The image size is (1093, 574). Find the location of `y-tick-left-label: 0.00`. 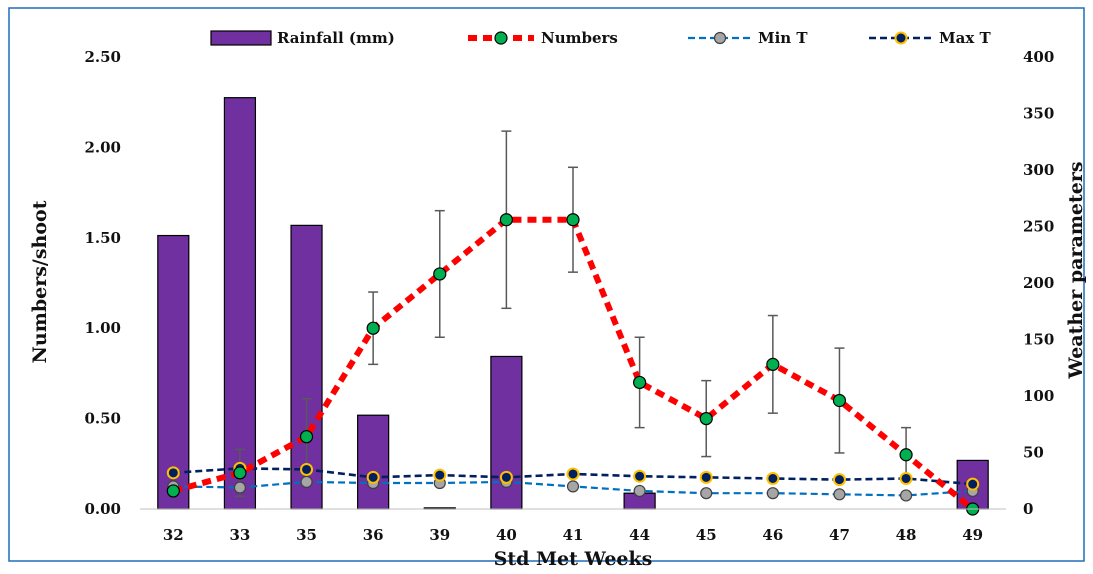

y-tick-left-label: 0.00 is located at coordinates (102, 509).